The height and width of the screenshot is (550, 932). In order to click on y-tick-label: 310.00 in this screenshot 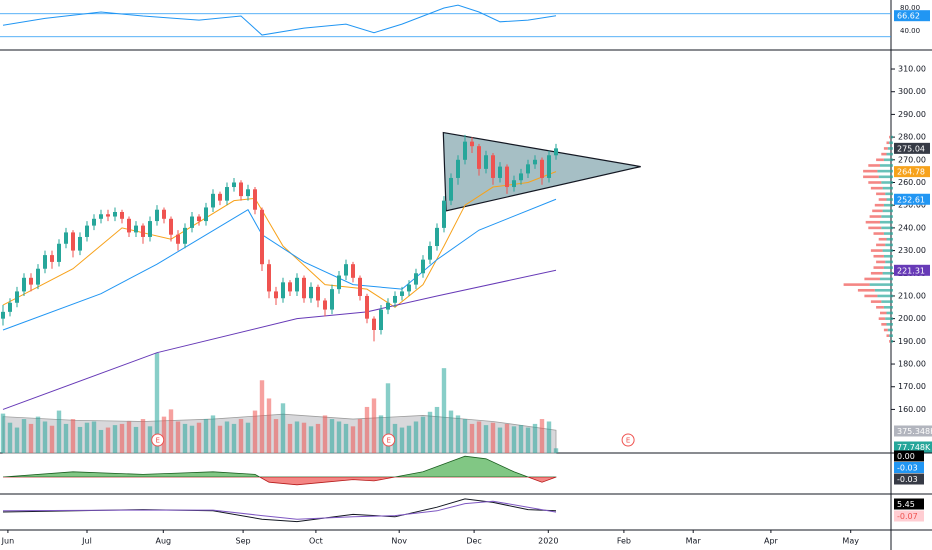, I will do `click(912, 69)`.